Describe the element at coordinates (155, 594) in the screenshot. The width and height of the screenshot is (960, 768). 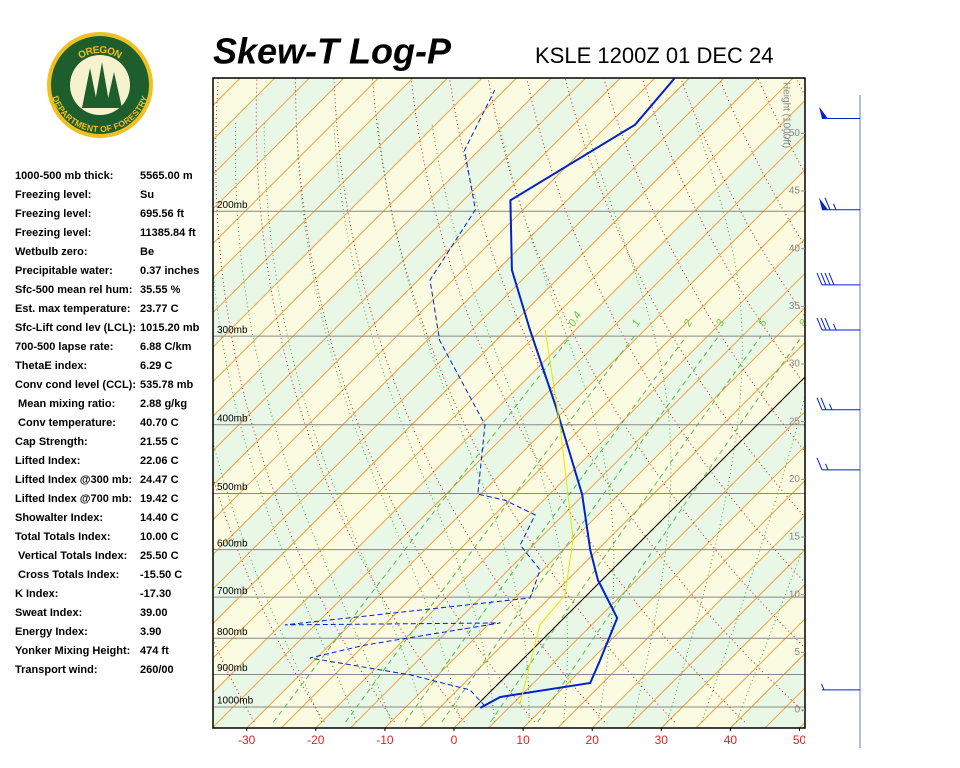
I see `index-value: -17.30` at that location.